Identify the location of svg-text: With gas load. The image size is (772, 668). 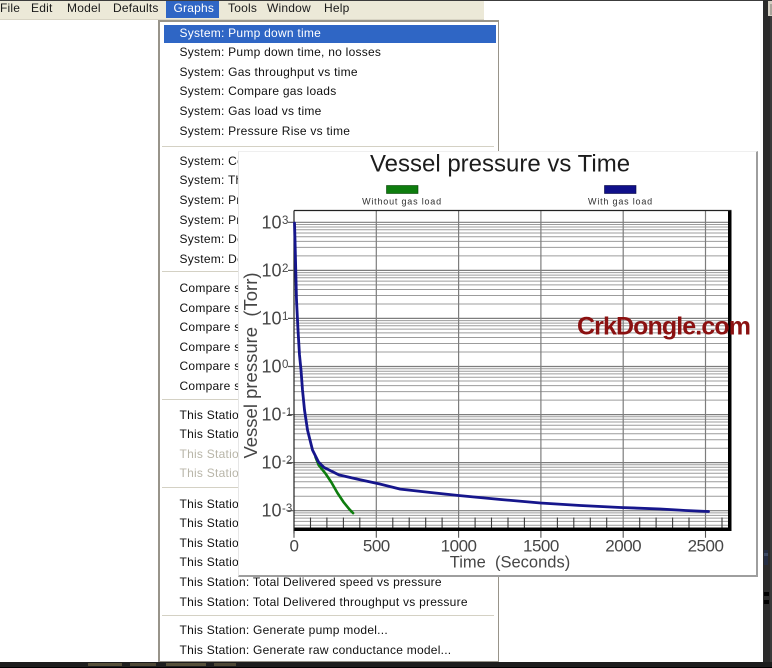
(620, 202).